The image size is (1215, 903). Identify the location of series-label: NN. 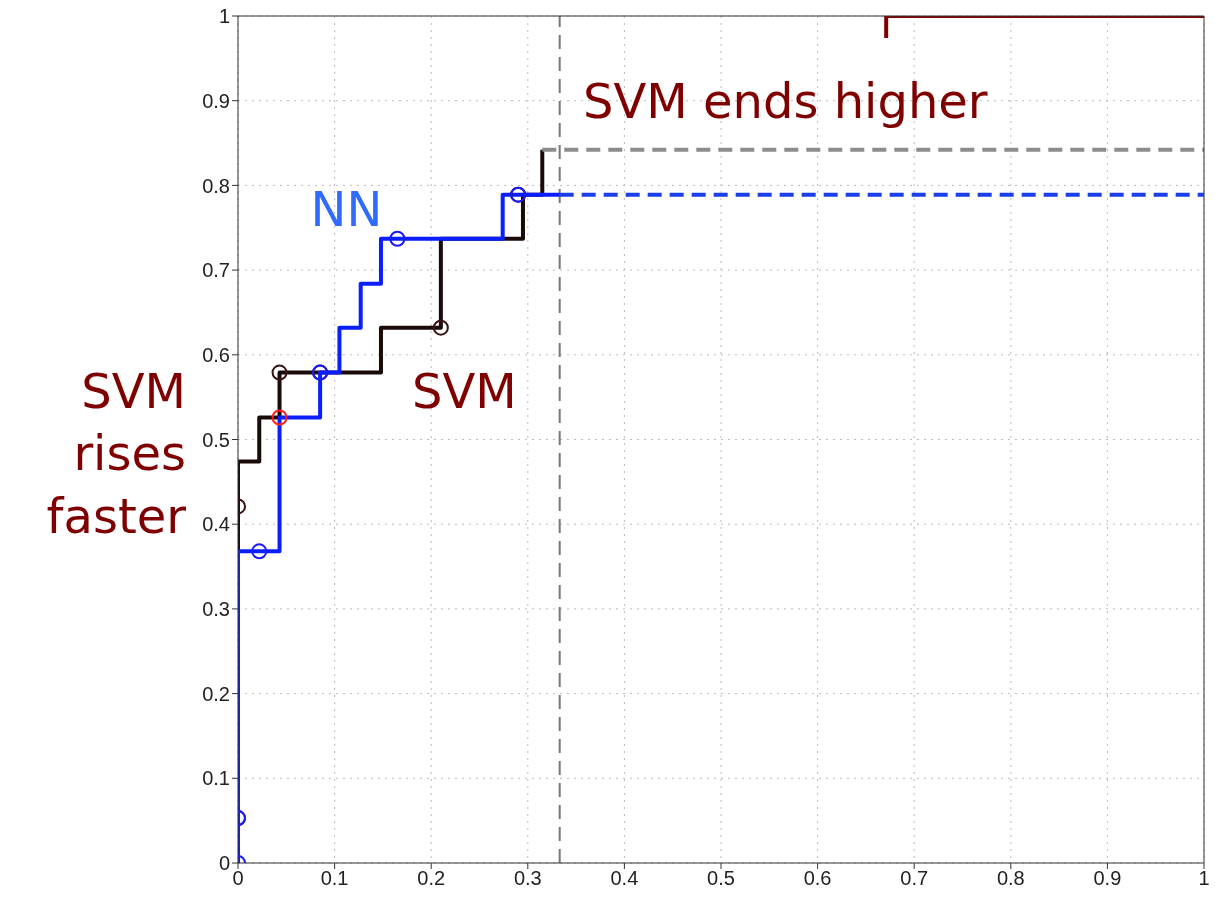
(346, 208).